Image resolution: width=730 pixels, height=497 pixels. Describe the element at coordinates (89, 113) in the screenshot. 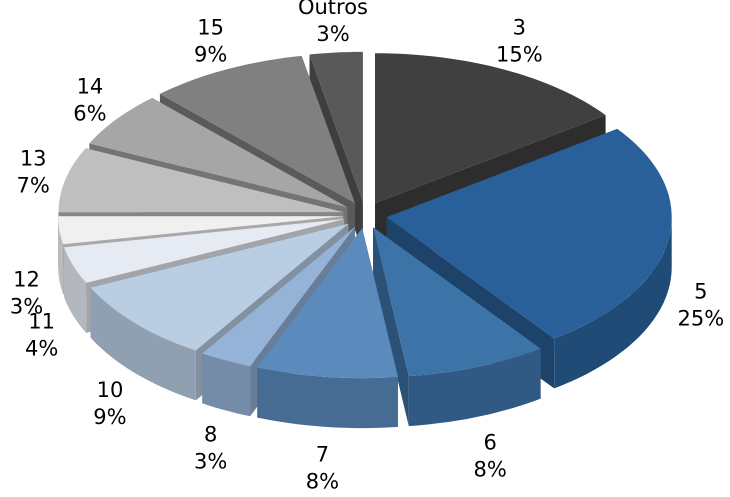

I see `slice-value-label: 6%` at that location.